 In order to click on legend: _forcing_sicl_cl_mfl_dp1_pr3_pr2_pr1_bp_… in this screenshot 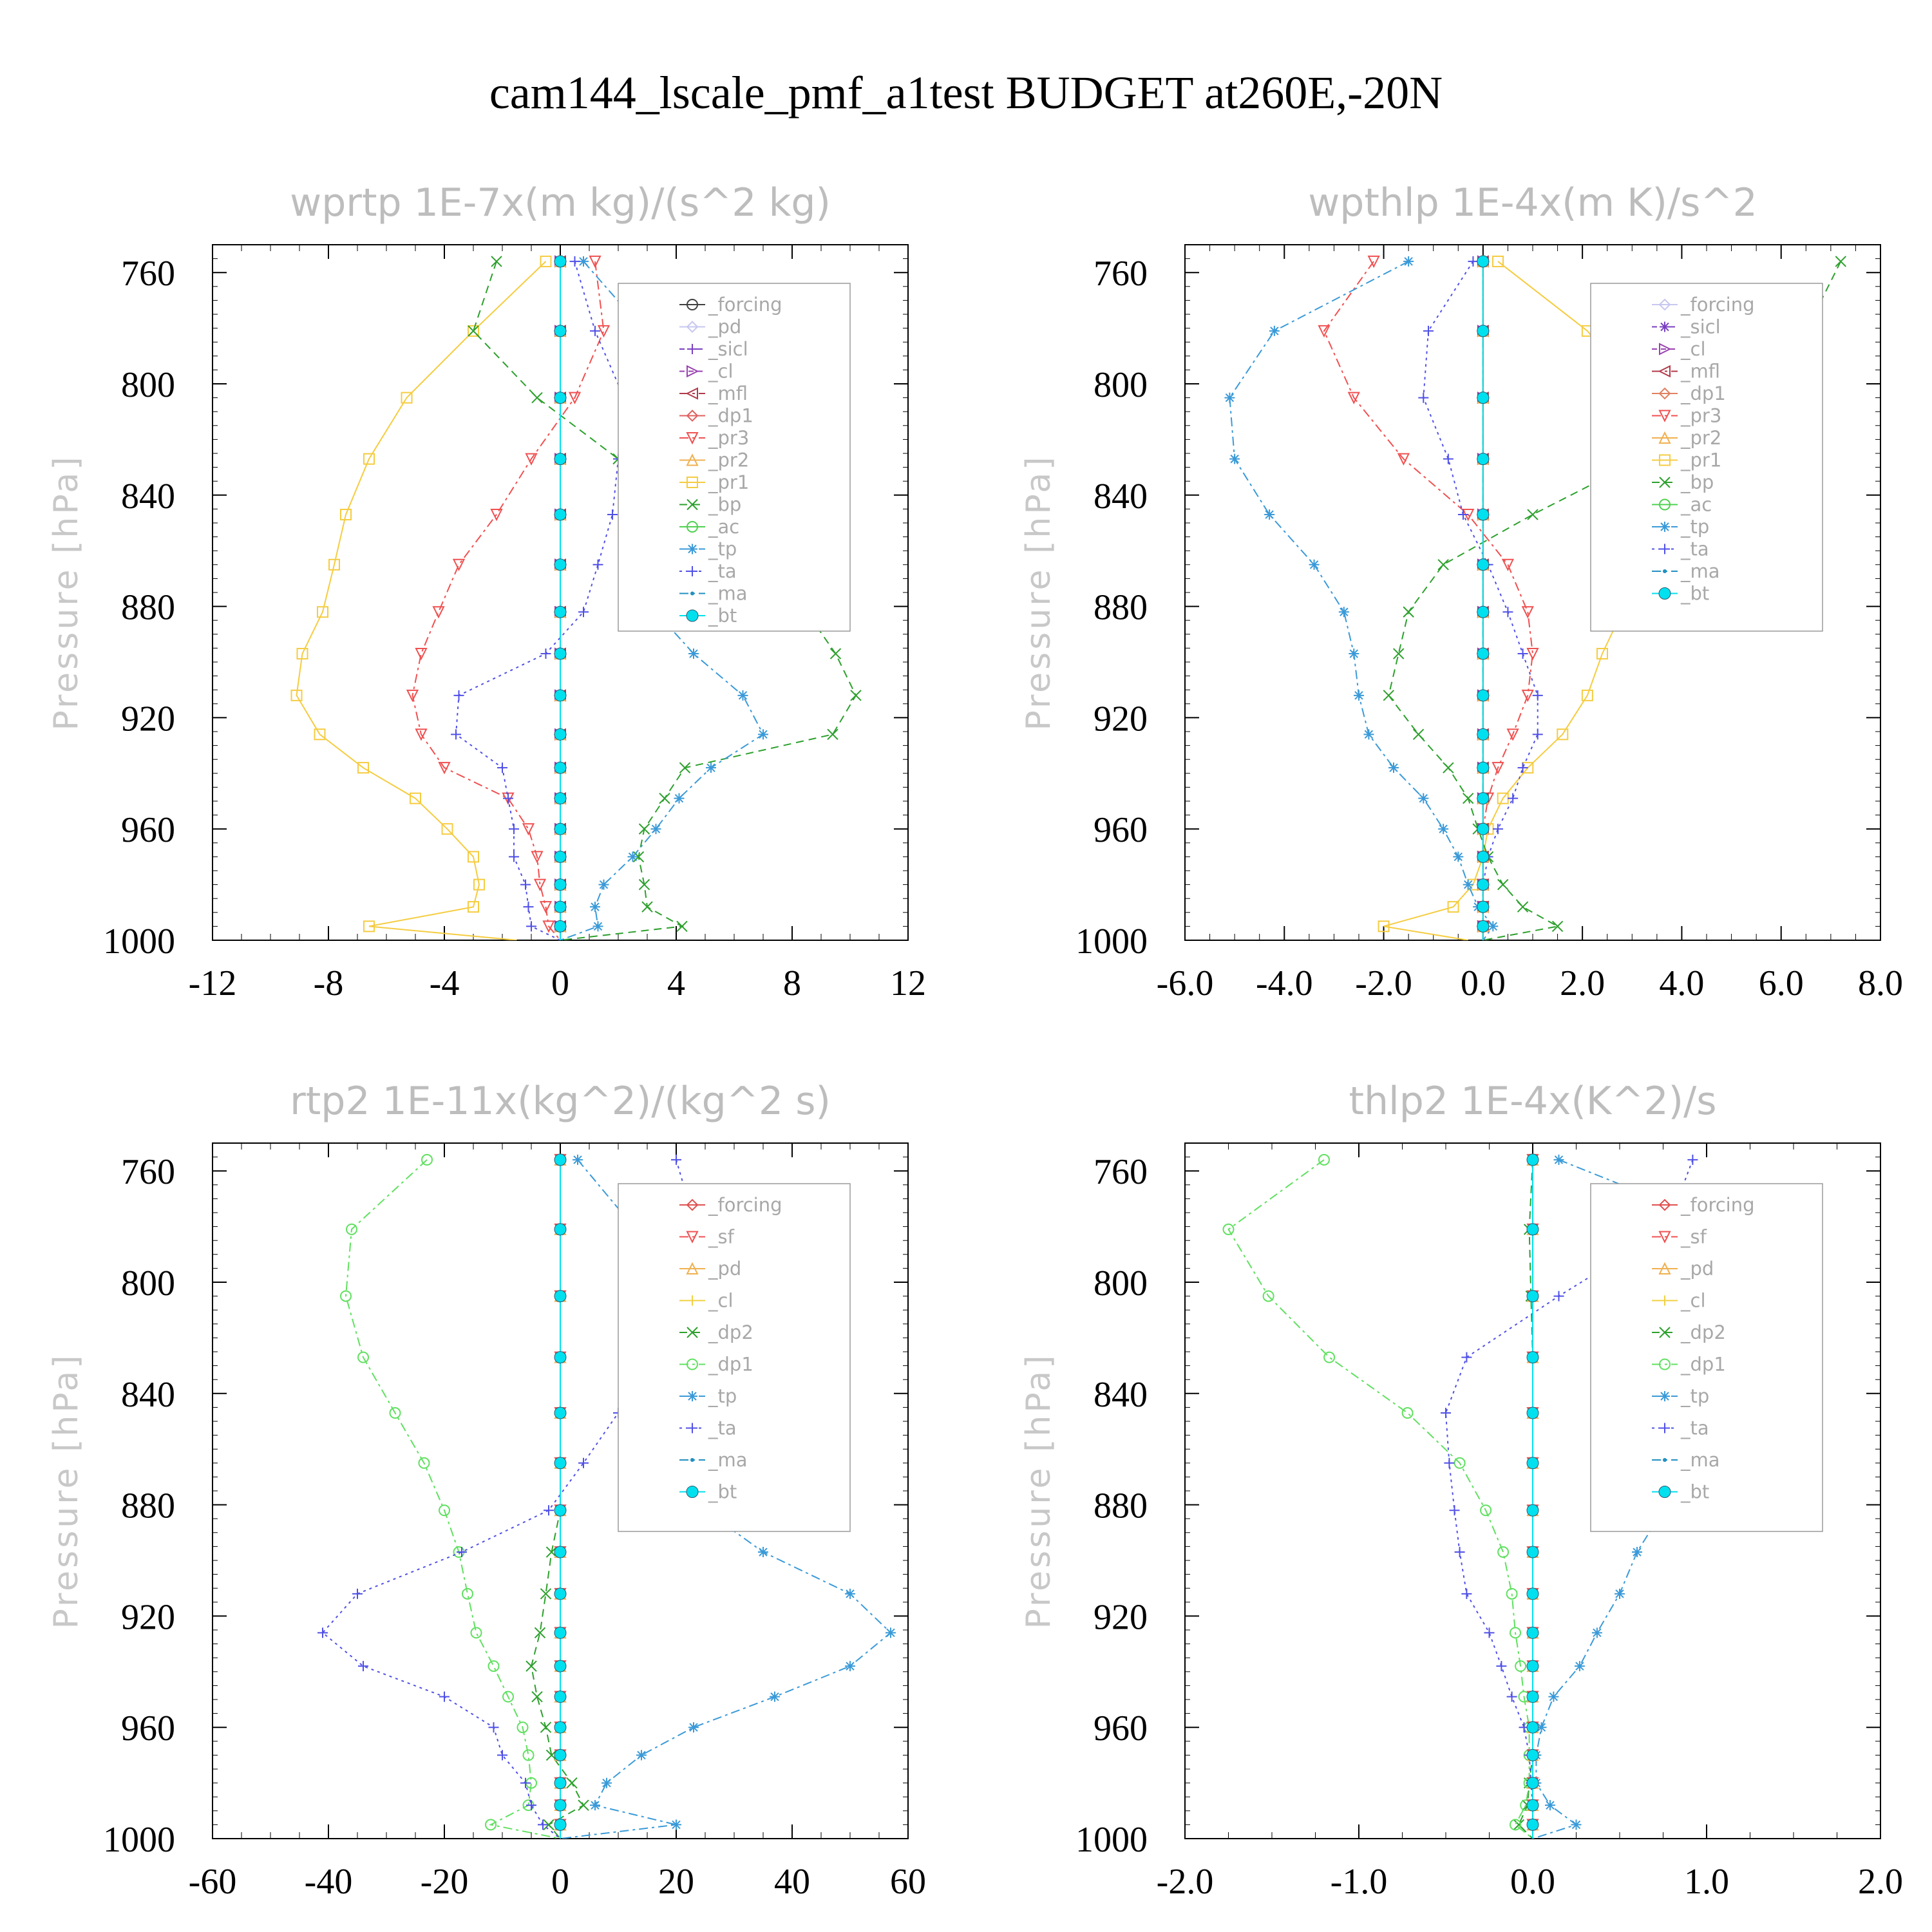, I will do `click(1706, 458)`.